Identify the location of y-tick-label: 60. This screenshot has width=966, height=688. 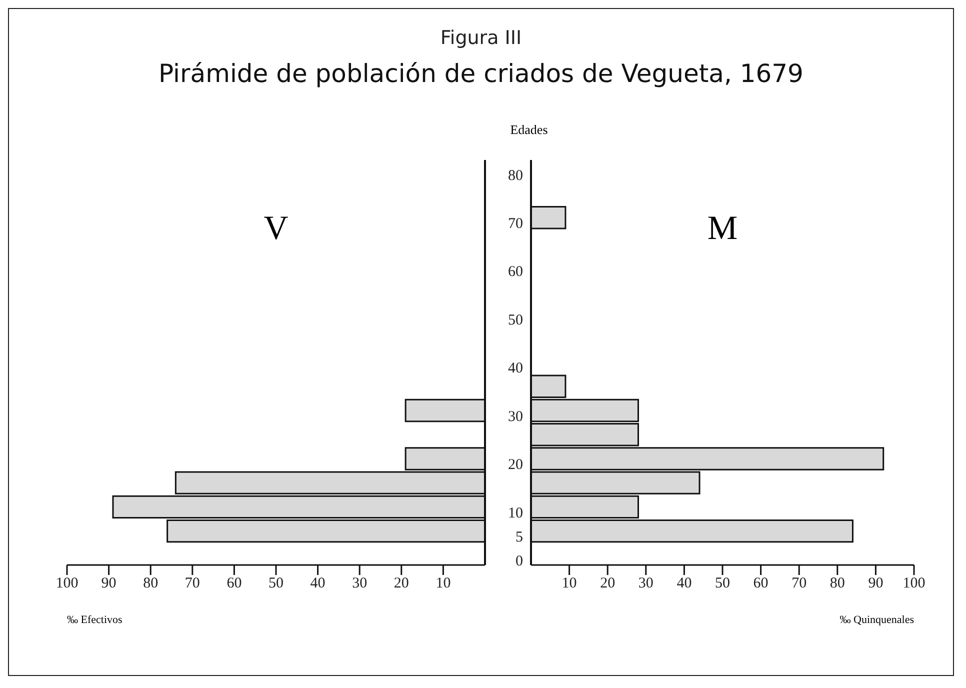
(515, 272).